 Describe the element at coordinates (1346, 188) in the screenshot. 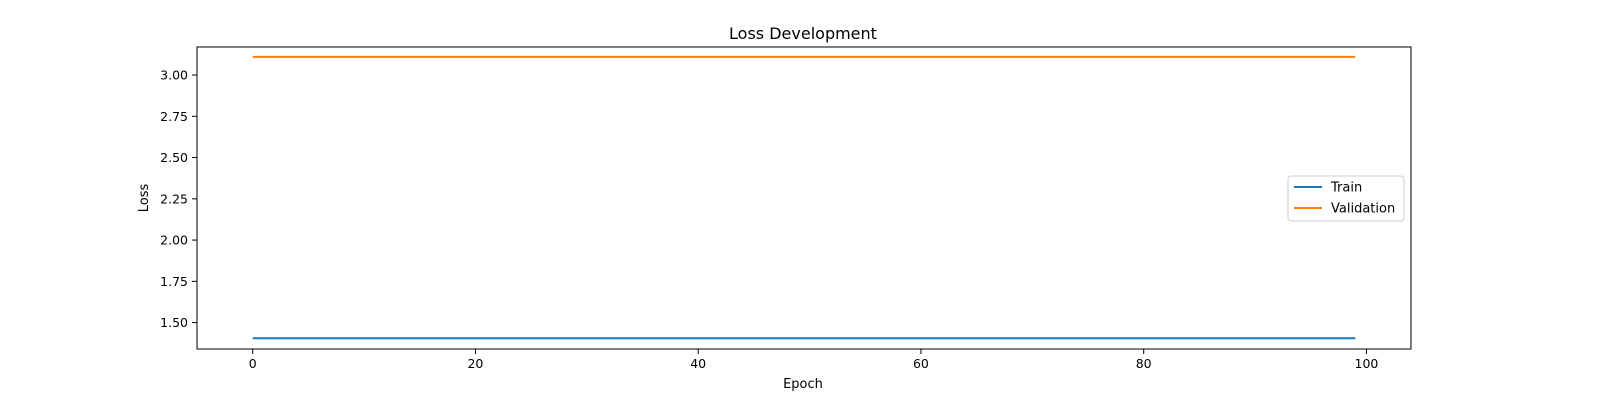

I see `legend-label-train: Train` at that location.